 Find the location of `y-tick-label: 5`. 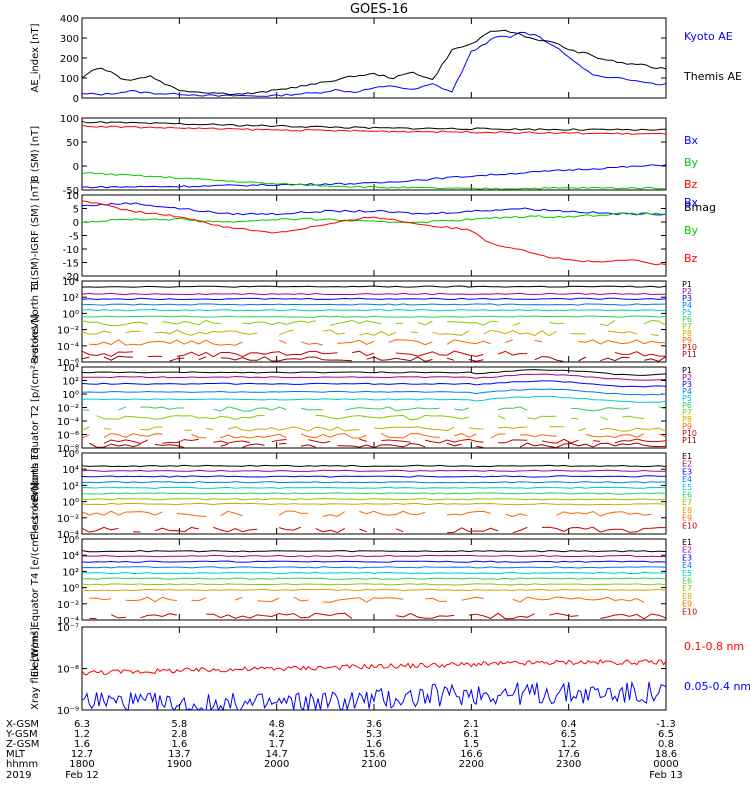

y-tick-label: 5 is located at coordinates (76, 210).